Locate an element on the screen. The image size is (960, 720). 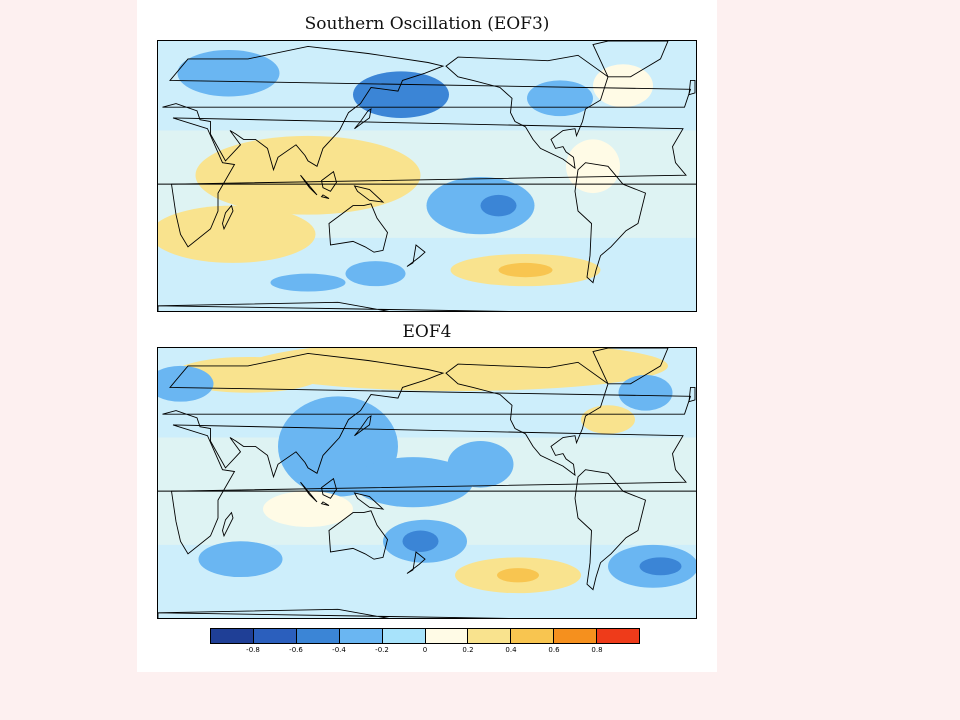
eof3-title: Southern Oscillation (EOF3) is located at coordinates (427, 24).